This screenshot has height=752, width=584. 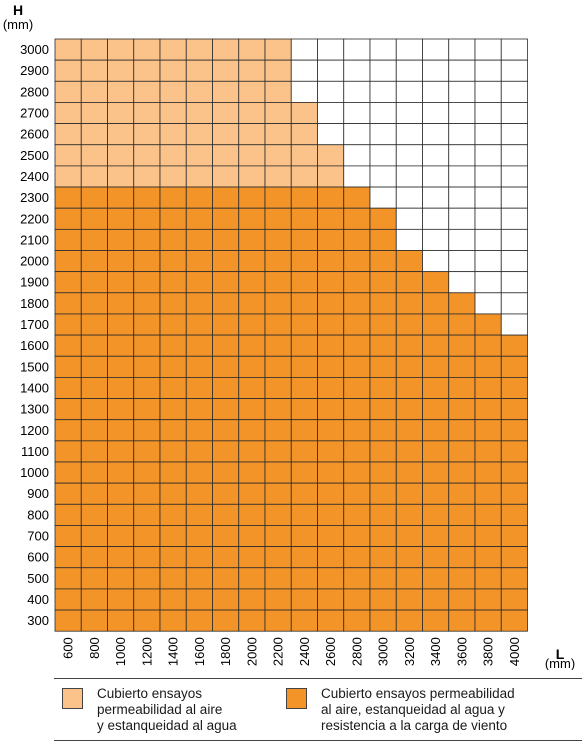 I want to click on y-tick-label: 1300, so click(x=34, y=409).